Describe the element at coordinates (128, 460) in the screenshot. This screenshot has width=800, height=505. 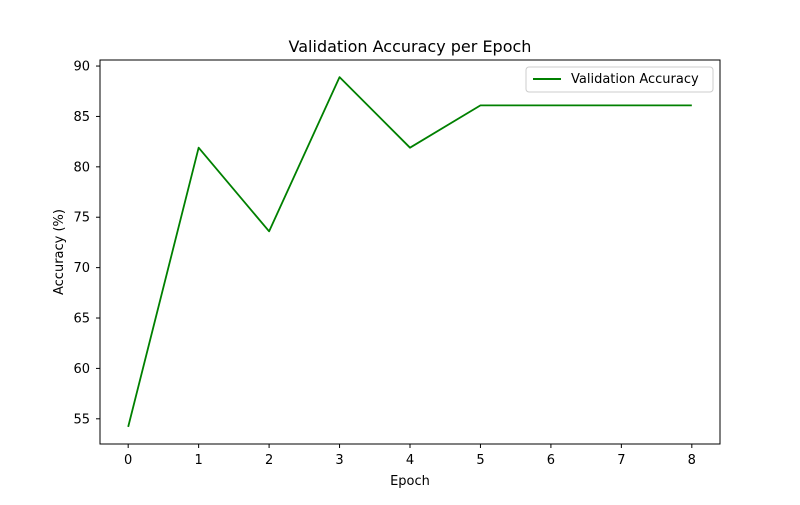
I see `x-tick-label: 0` at that location.